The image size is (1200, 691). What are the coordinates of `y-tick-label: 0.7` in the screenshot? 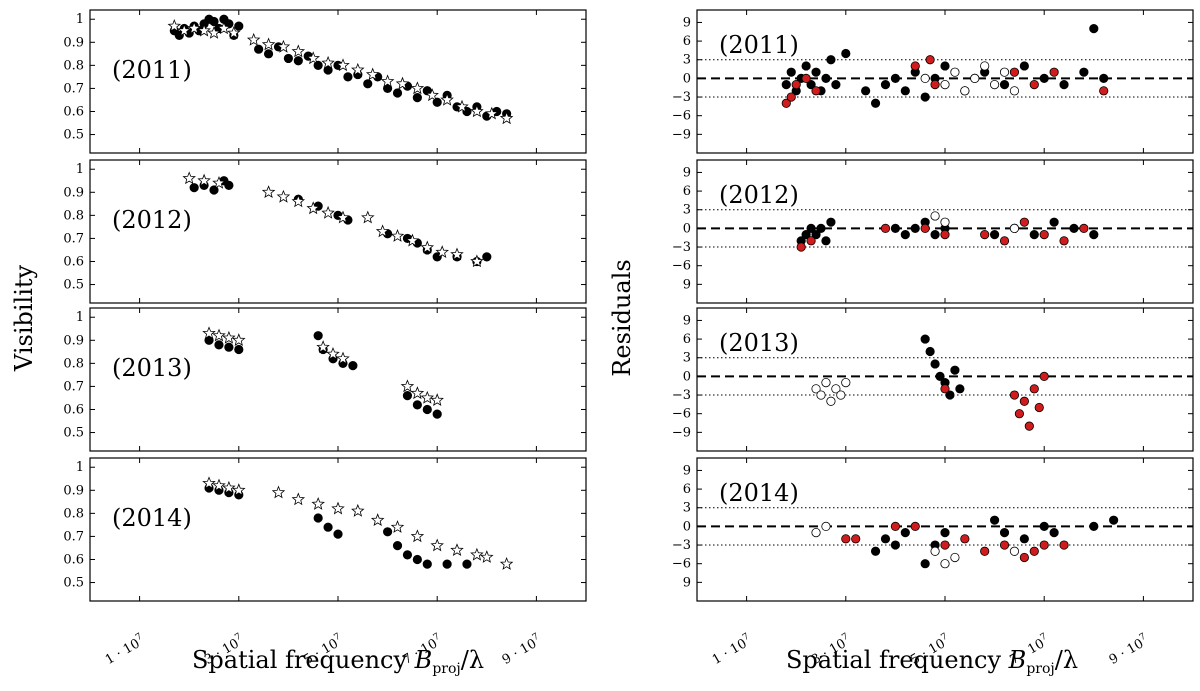 It's located at (73, 536).